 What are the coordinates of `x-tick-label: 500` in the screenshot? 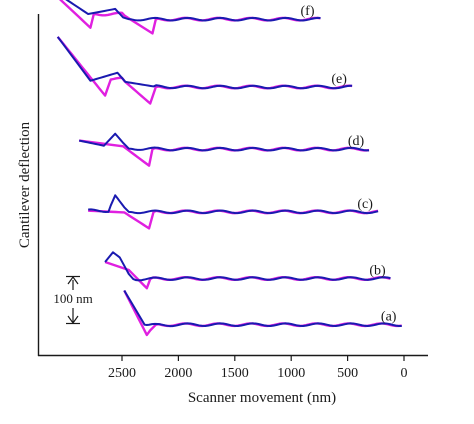 It's located at (347, 373).